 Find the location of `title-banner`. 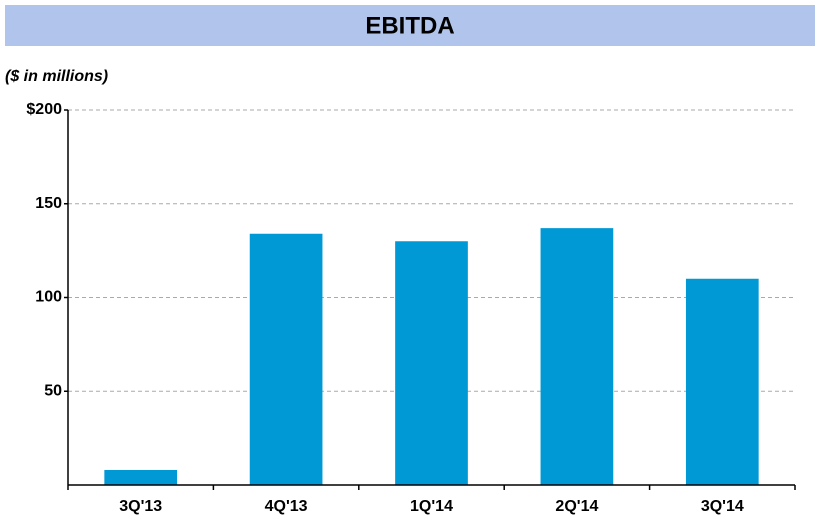

title-banner is located at coordinates (410, 25).